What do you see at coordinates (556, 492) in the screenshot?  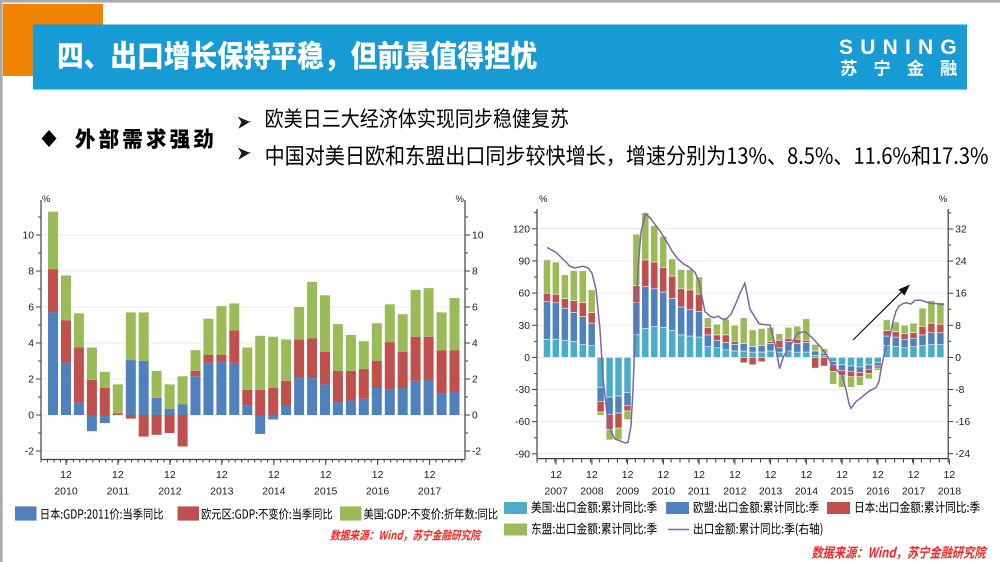 I see `svg-text: 2007` at bounding box center [556, 492].